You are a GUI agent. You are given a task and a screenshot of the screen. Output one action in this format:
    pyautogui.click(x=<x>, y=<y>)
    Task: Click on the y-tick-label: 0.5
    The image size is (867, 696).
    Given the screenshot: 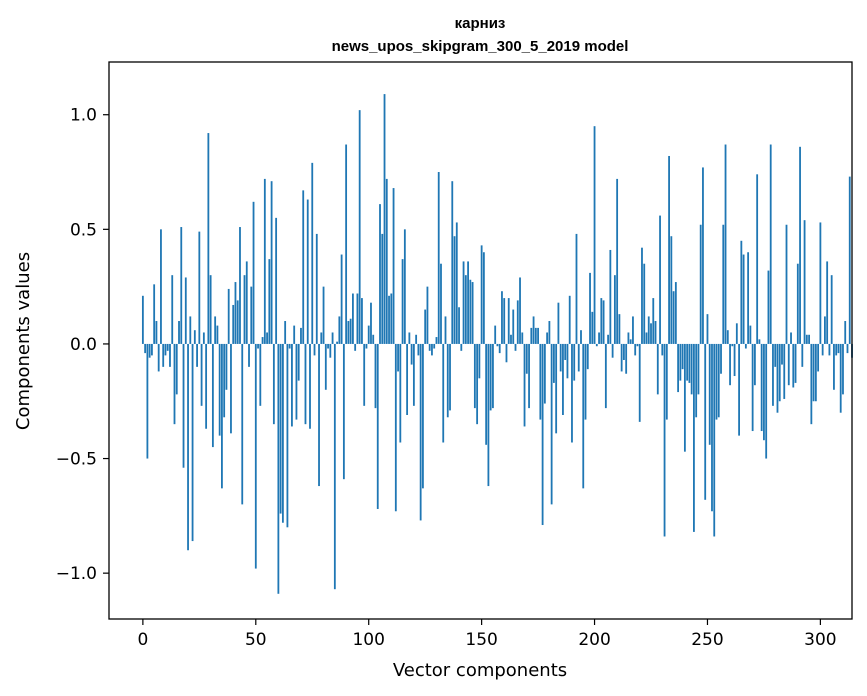 What is the action you would take?
    pyautogui.click(x=83, y=230)
    